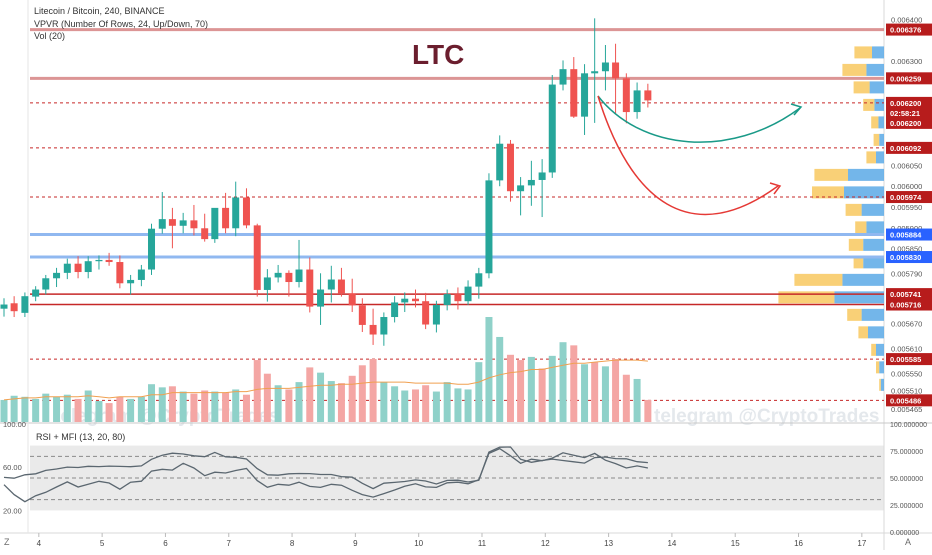 The width and height of the screenshot is (932, 555). I want to click on vpvr-up-bar, so click(878, 367).